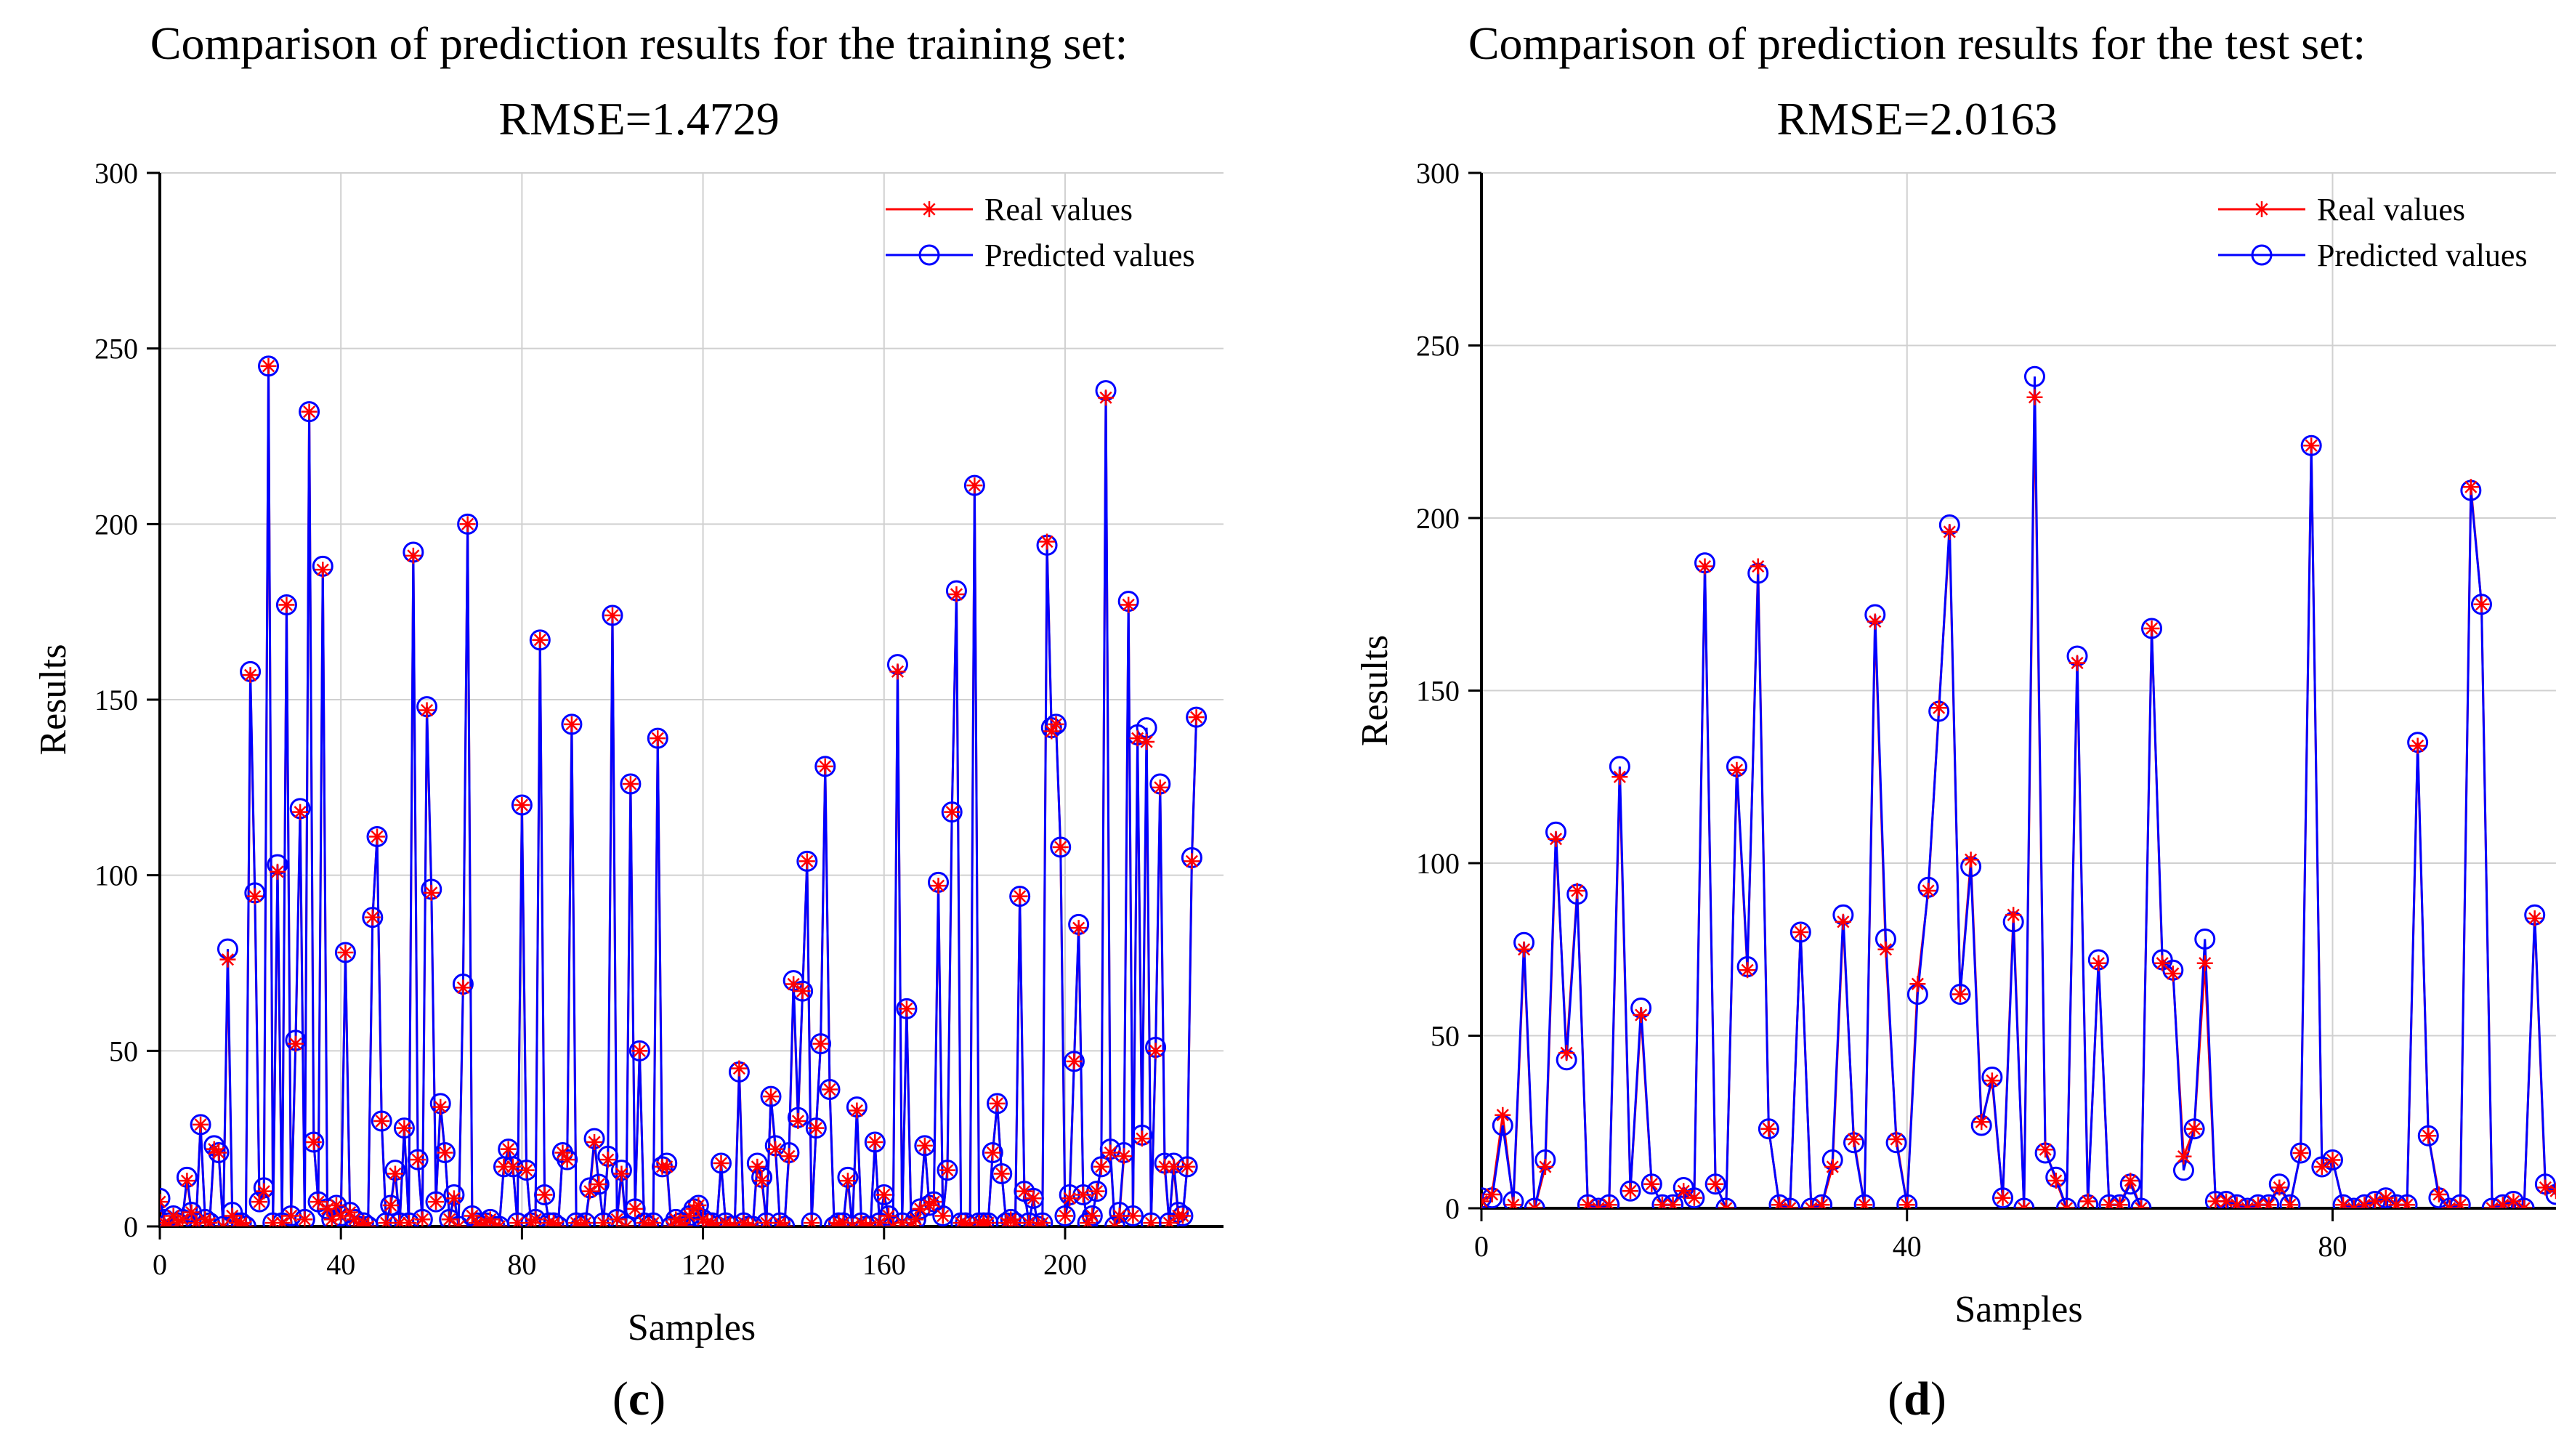 Image resolution: width=2556 pixels, height=1456 pixels. Describe the element at coordinates (703, 1264) in the screenshot. I see `x-tick-label: 120` at that location.